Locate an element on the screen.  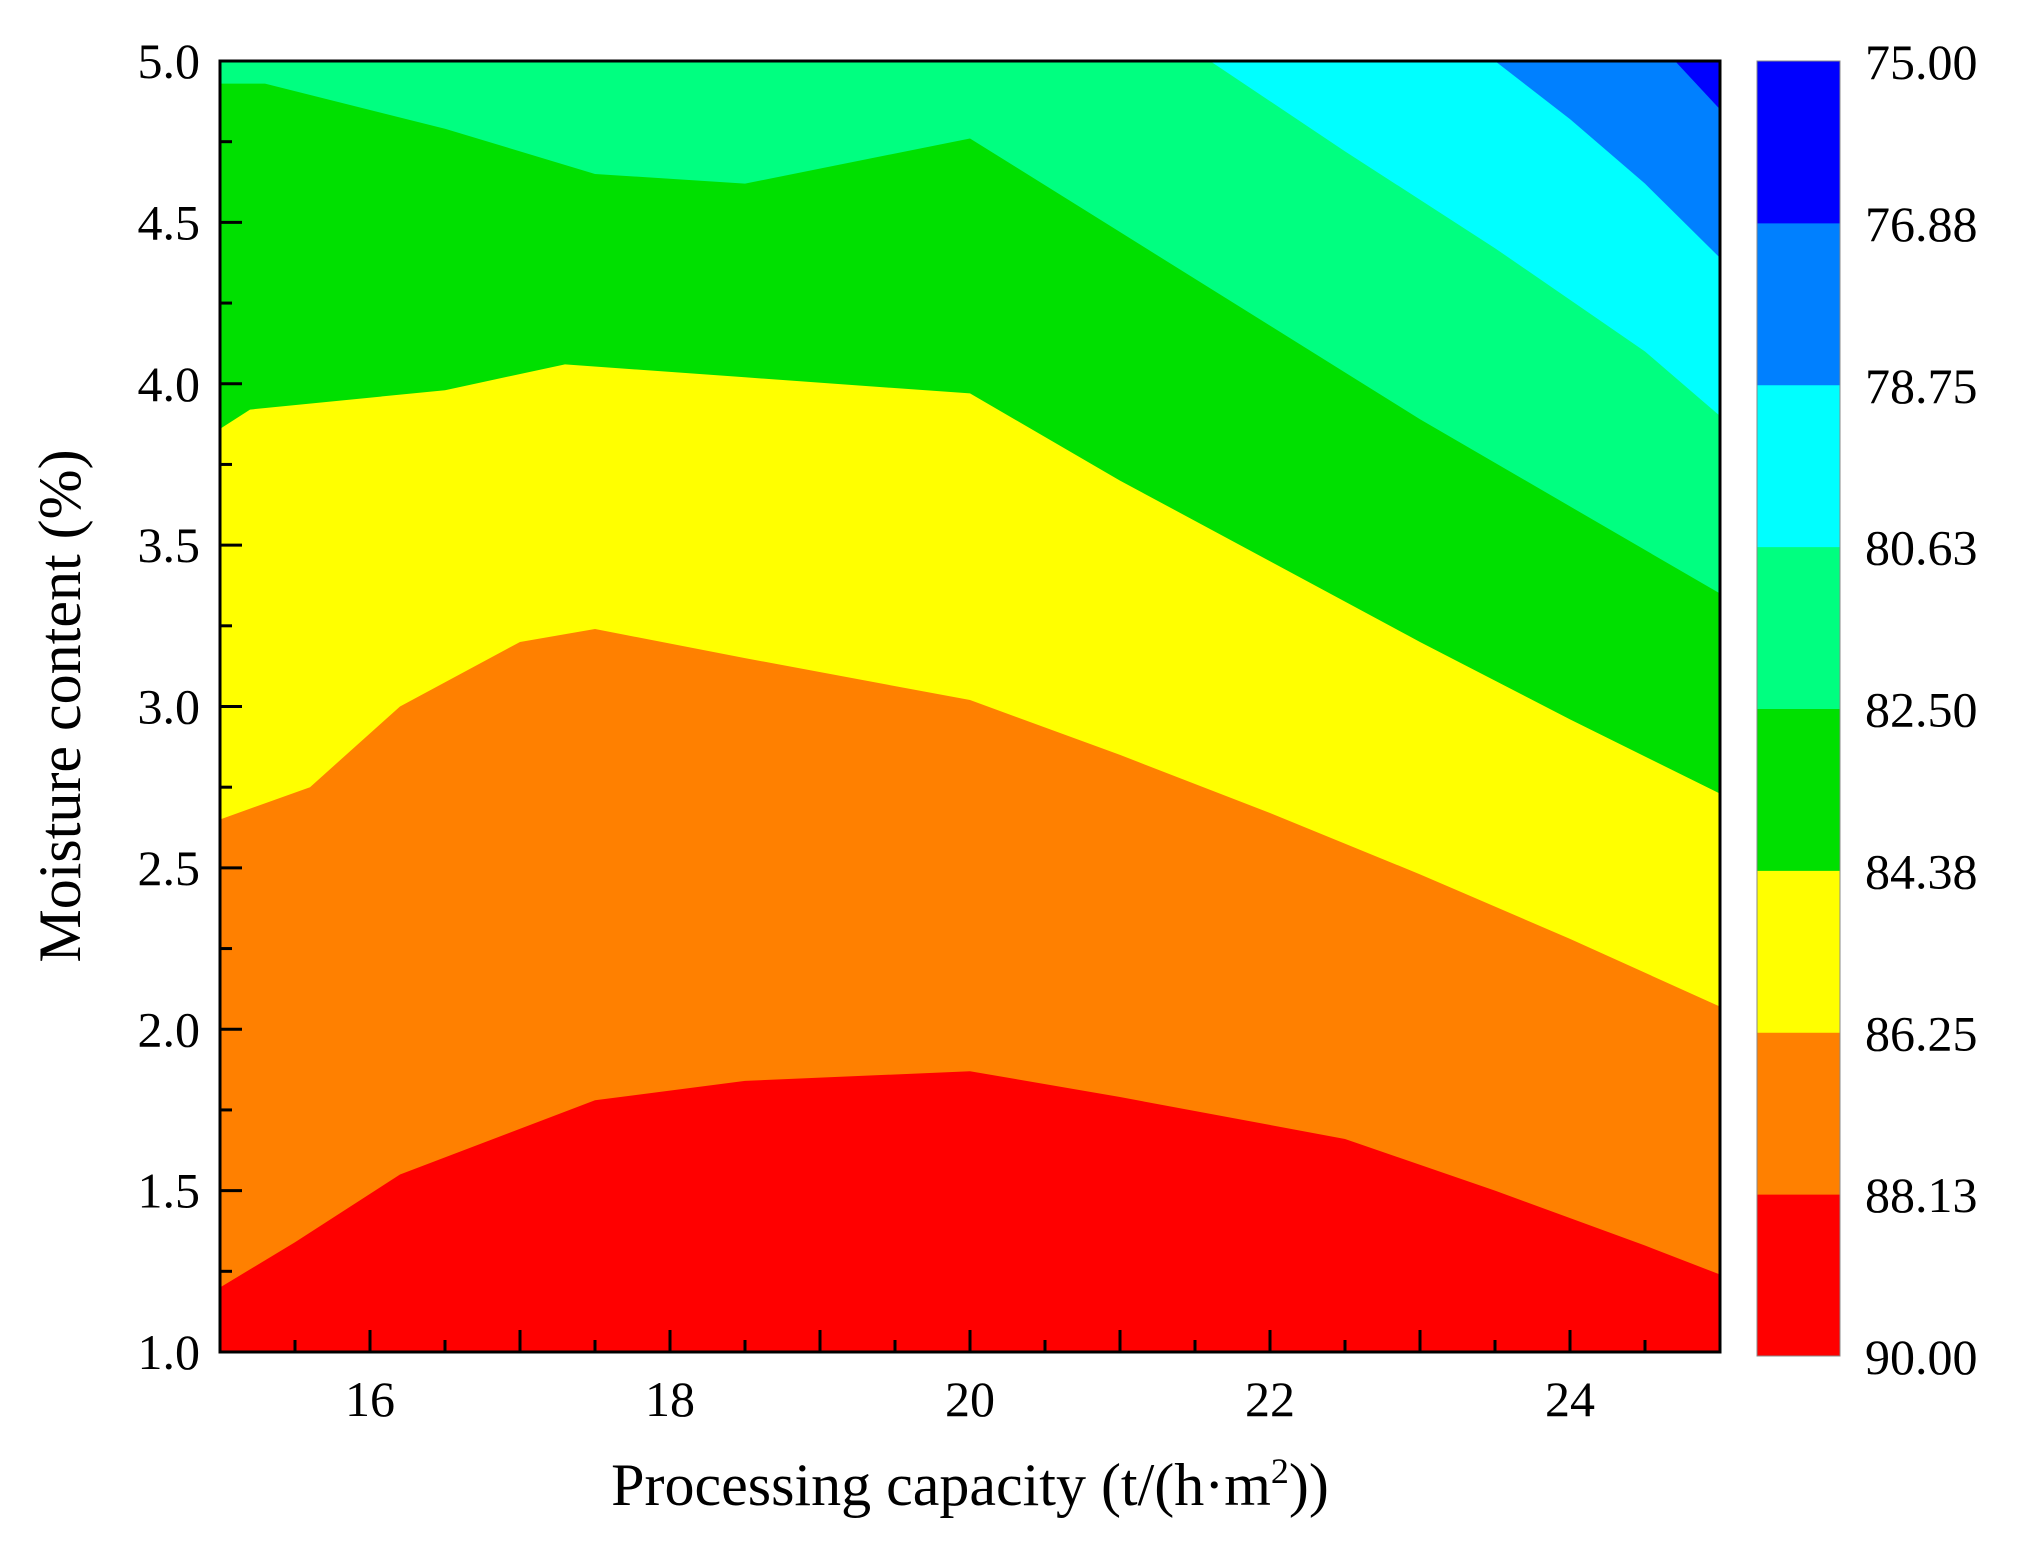
x-axis-title-superscript: 2 is located at coordinates (1280, 1471).